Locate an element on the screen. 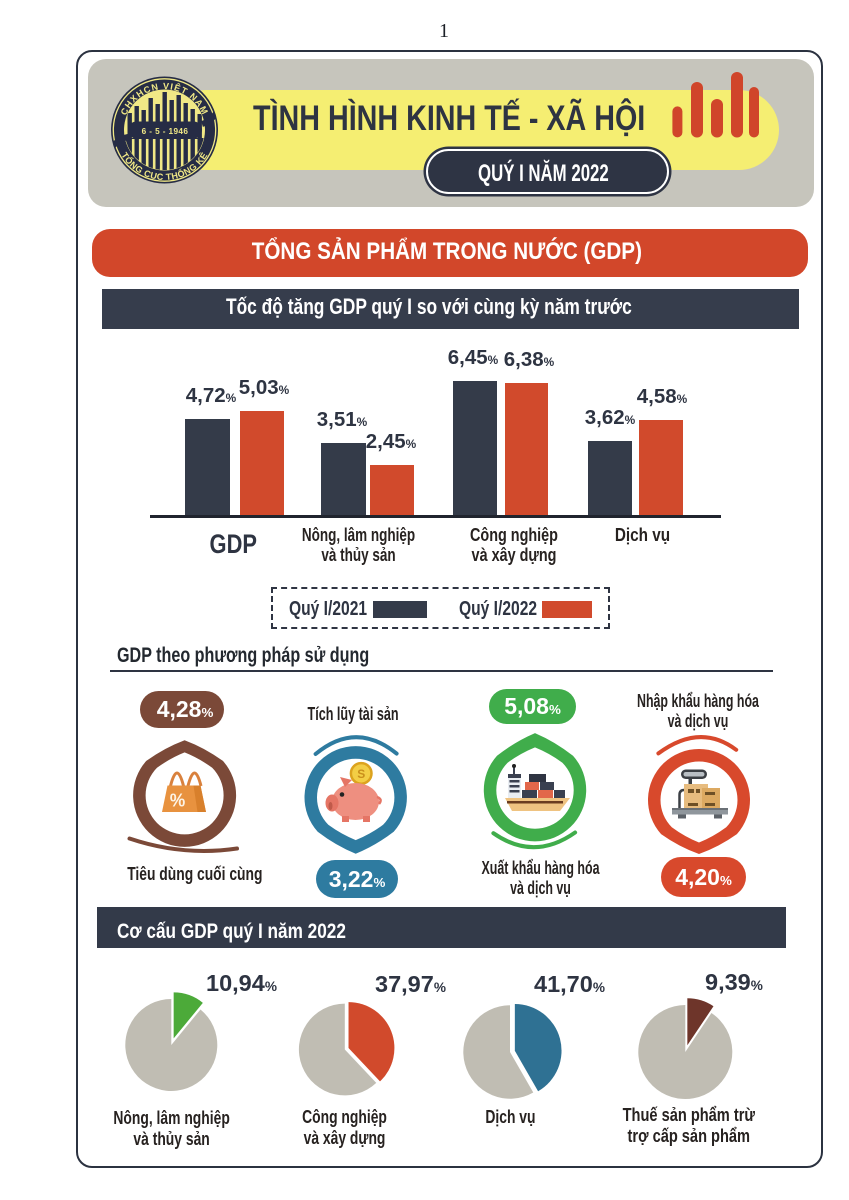  svg-text: 6 - 5 - 1946 is located at coordinates (165, 131).